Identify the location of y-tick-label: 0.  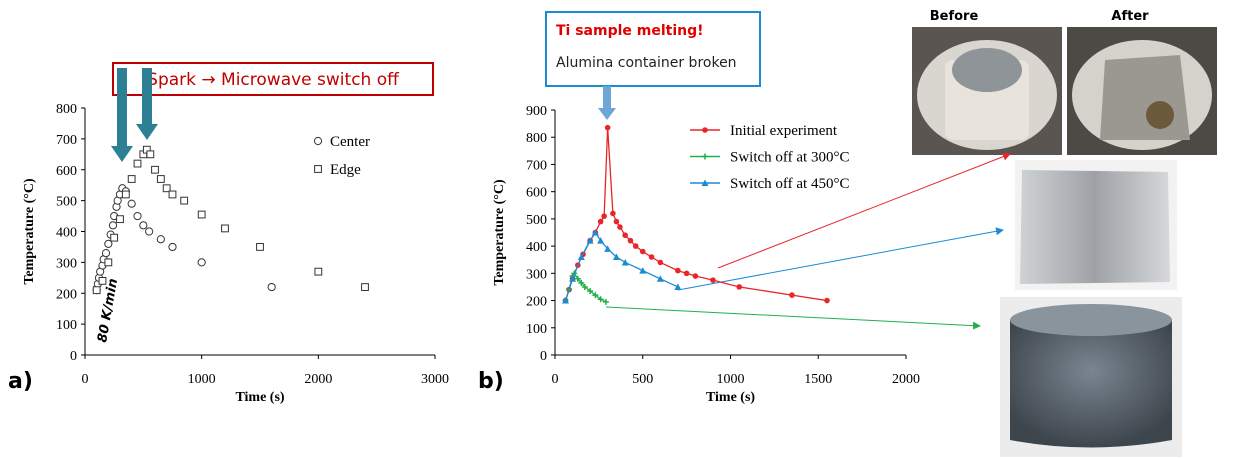
(73, 356).